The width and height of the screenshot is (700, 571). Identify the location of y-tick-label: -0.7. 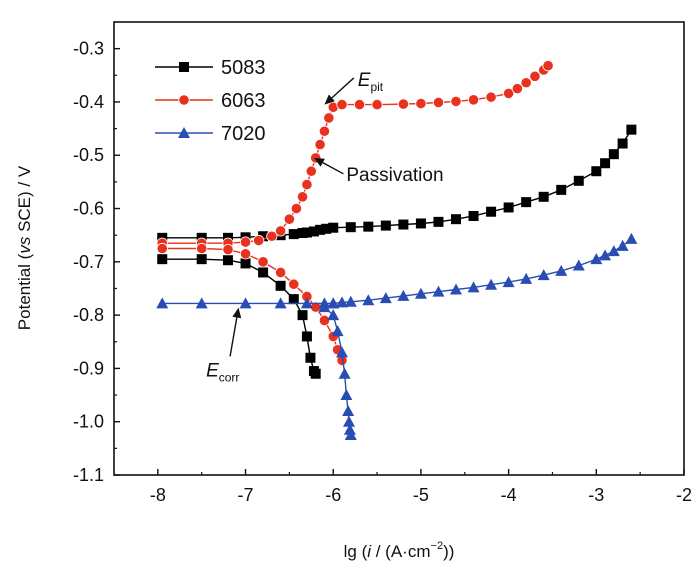
(88, 262).